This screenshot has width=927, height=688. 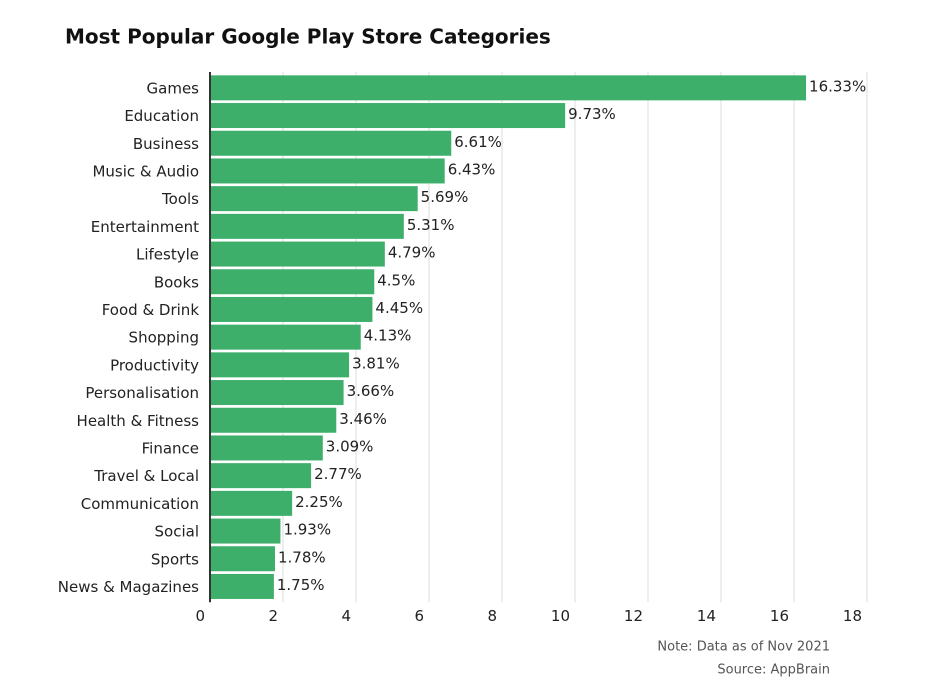 I want to click on y-tick-label: Productivity, so click(x=154, y=365).